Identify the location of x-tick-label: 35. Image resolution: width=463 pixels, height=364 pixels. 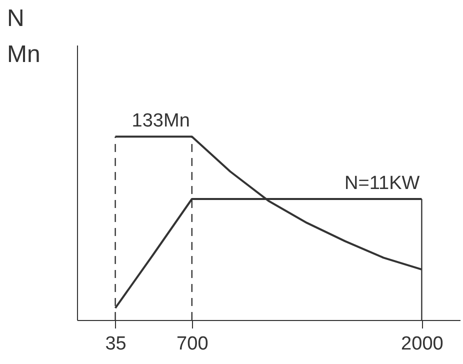
(115, 344).